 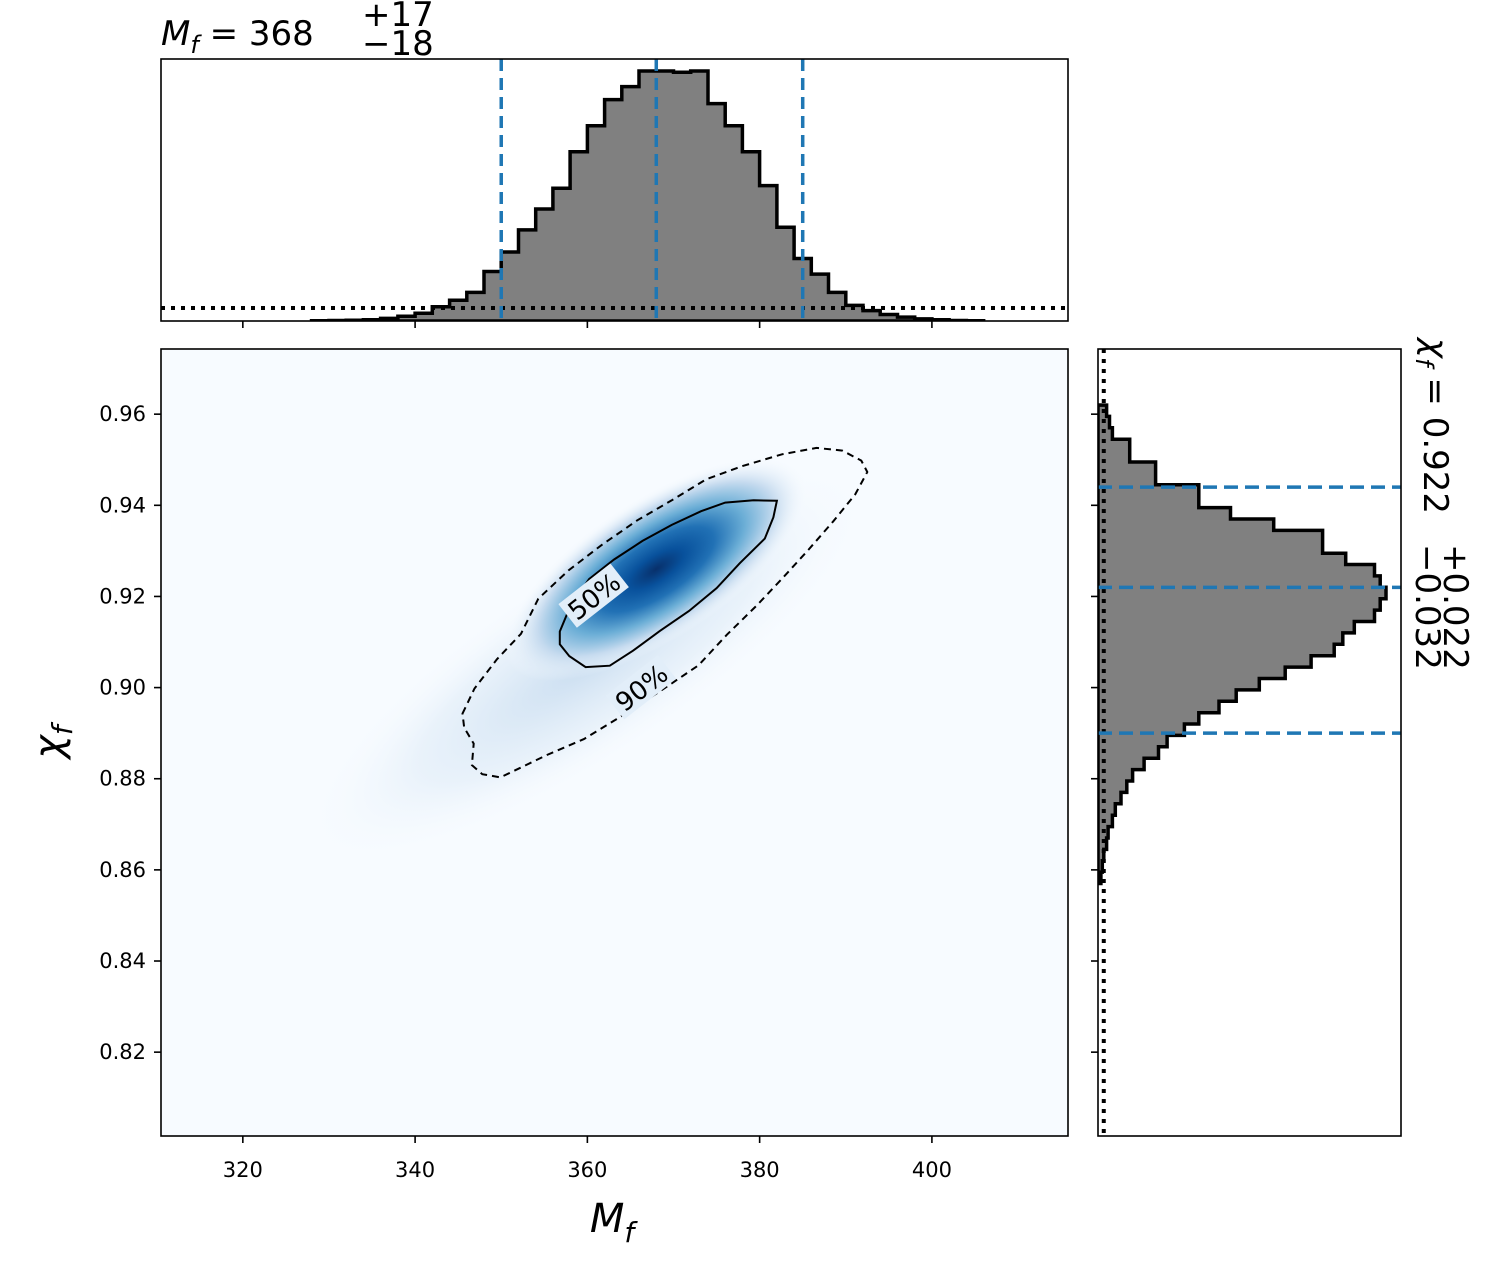 I want to click on top-title-upper: +17, so click(x=398, y=17).